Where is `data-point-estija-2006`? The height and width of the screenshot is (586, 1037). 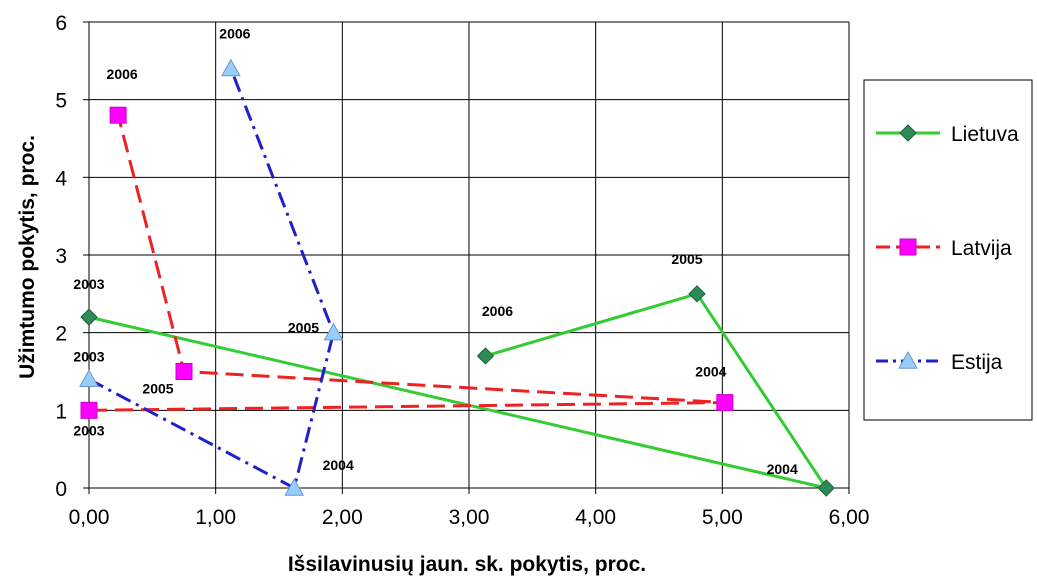
data-point-estija-2006 is located at coordinates (231, 67).